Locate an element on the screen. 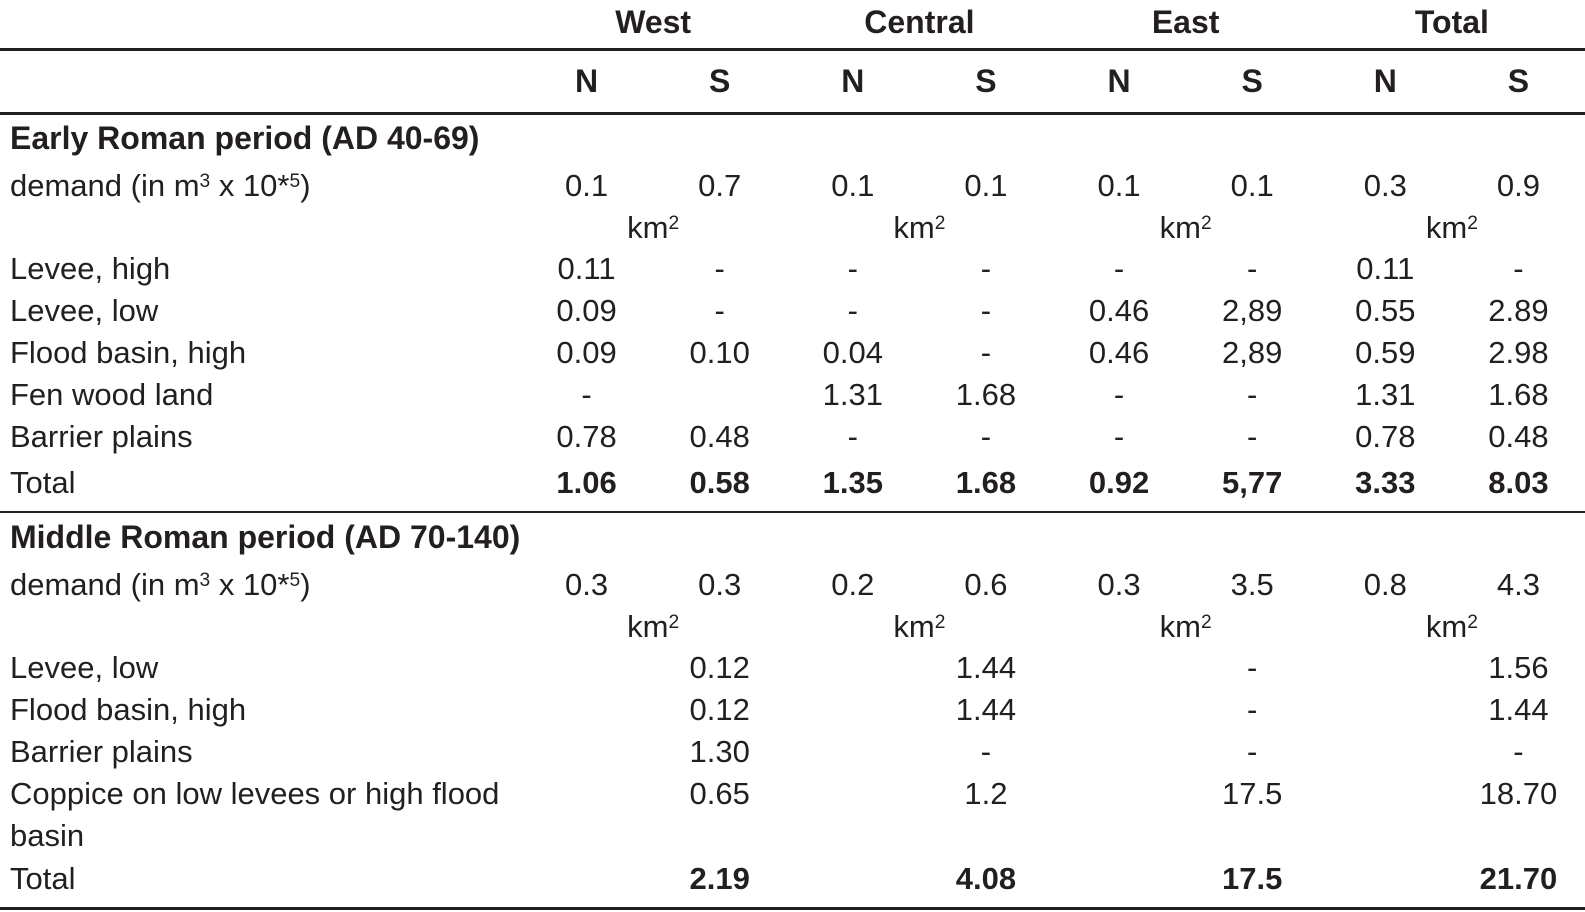 Image resolution: width=1585 pixels, height=912 pixels. value-cell: 0.65 is located at coordinates (719, 793).